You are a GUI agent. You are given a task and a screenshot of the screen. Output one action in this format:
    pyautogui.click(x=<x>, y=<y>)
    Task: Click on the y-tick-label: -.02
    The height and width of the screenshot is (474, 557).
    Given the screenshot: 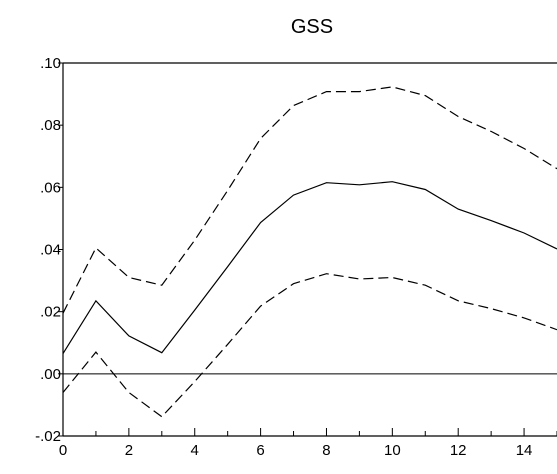 What is the action you would take?
    pyautogui.click(x=48, y=436)
    